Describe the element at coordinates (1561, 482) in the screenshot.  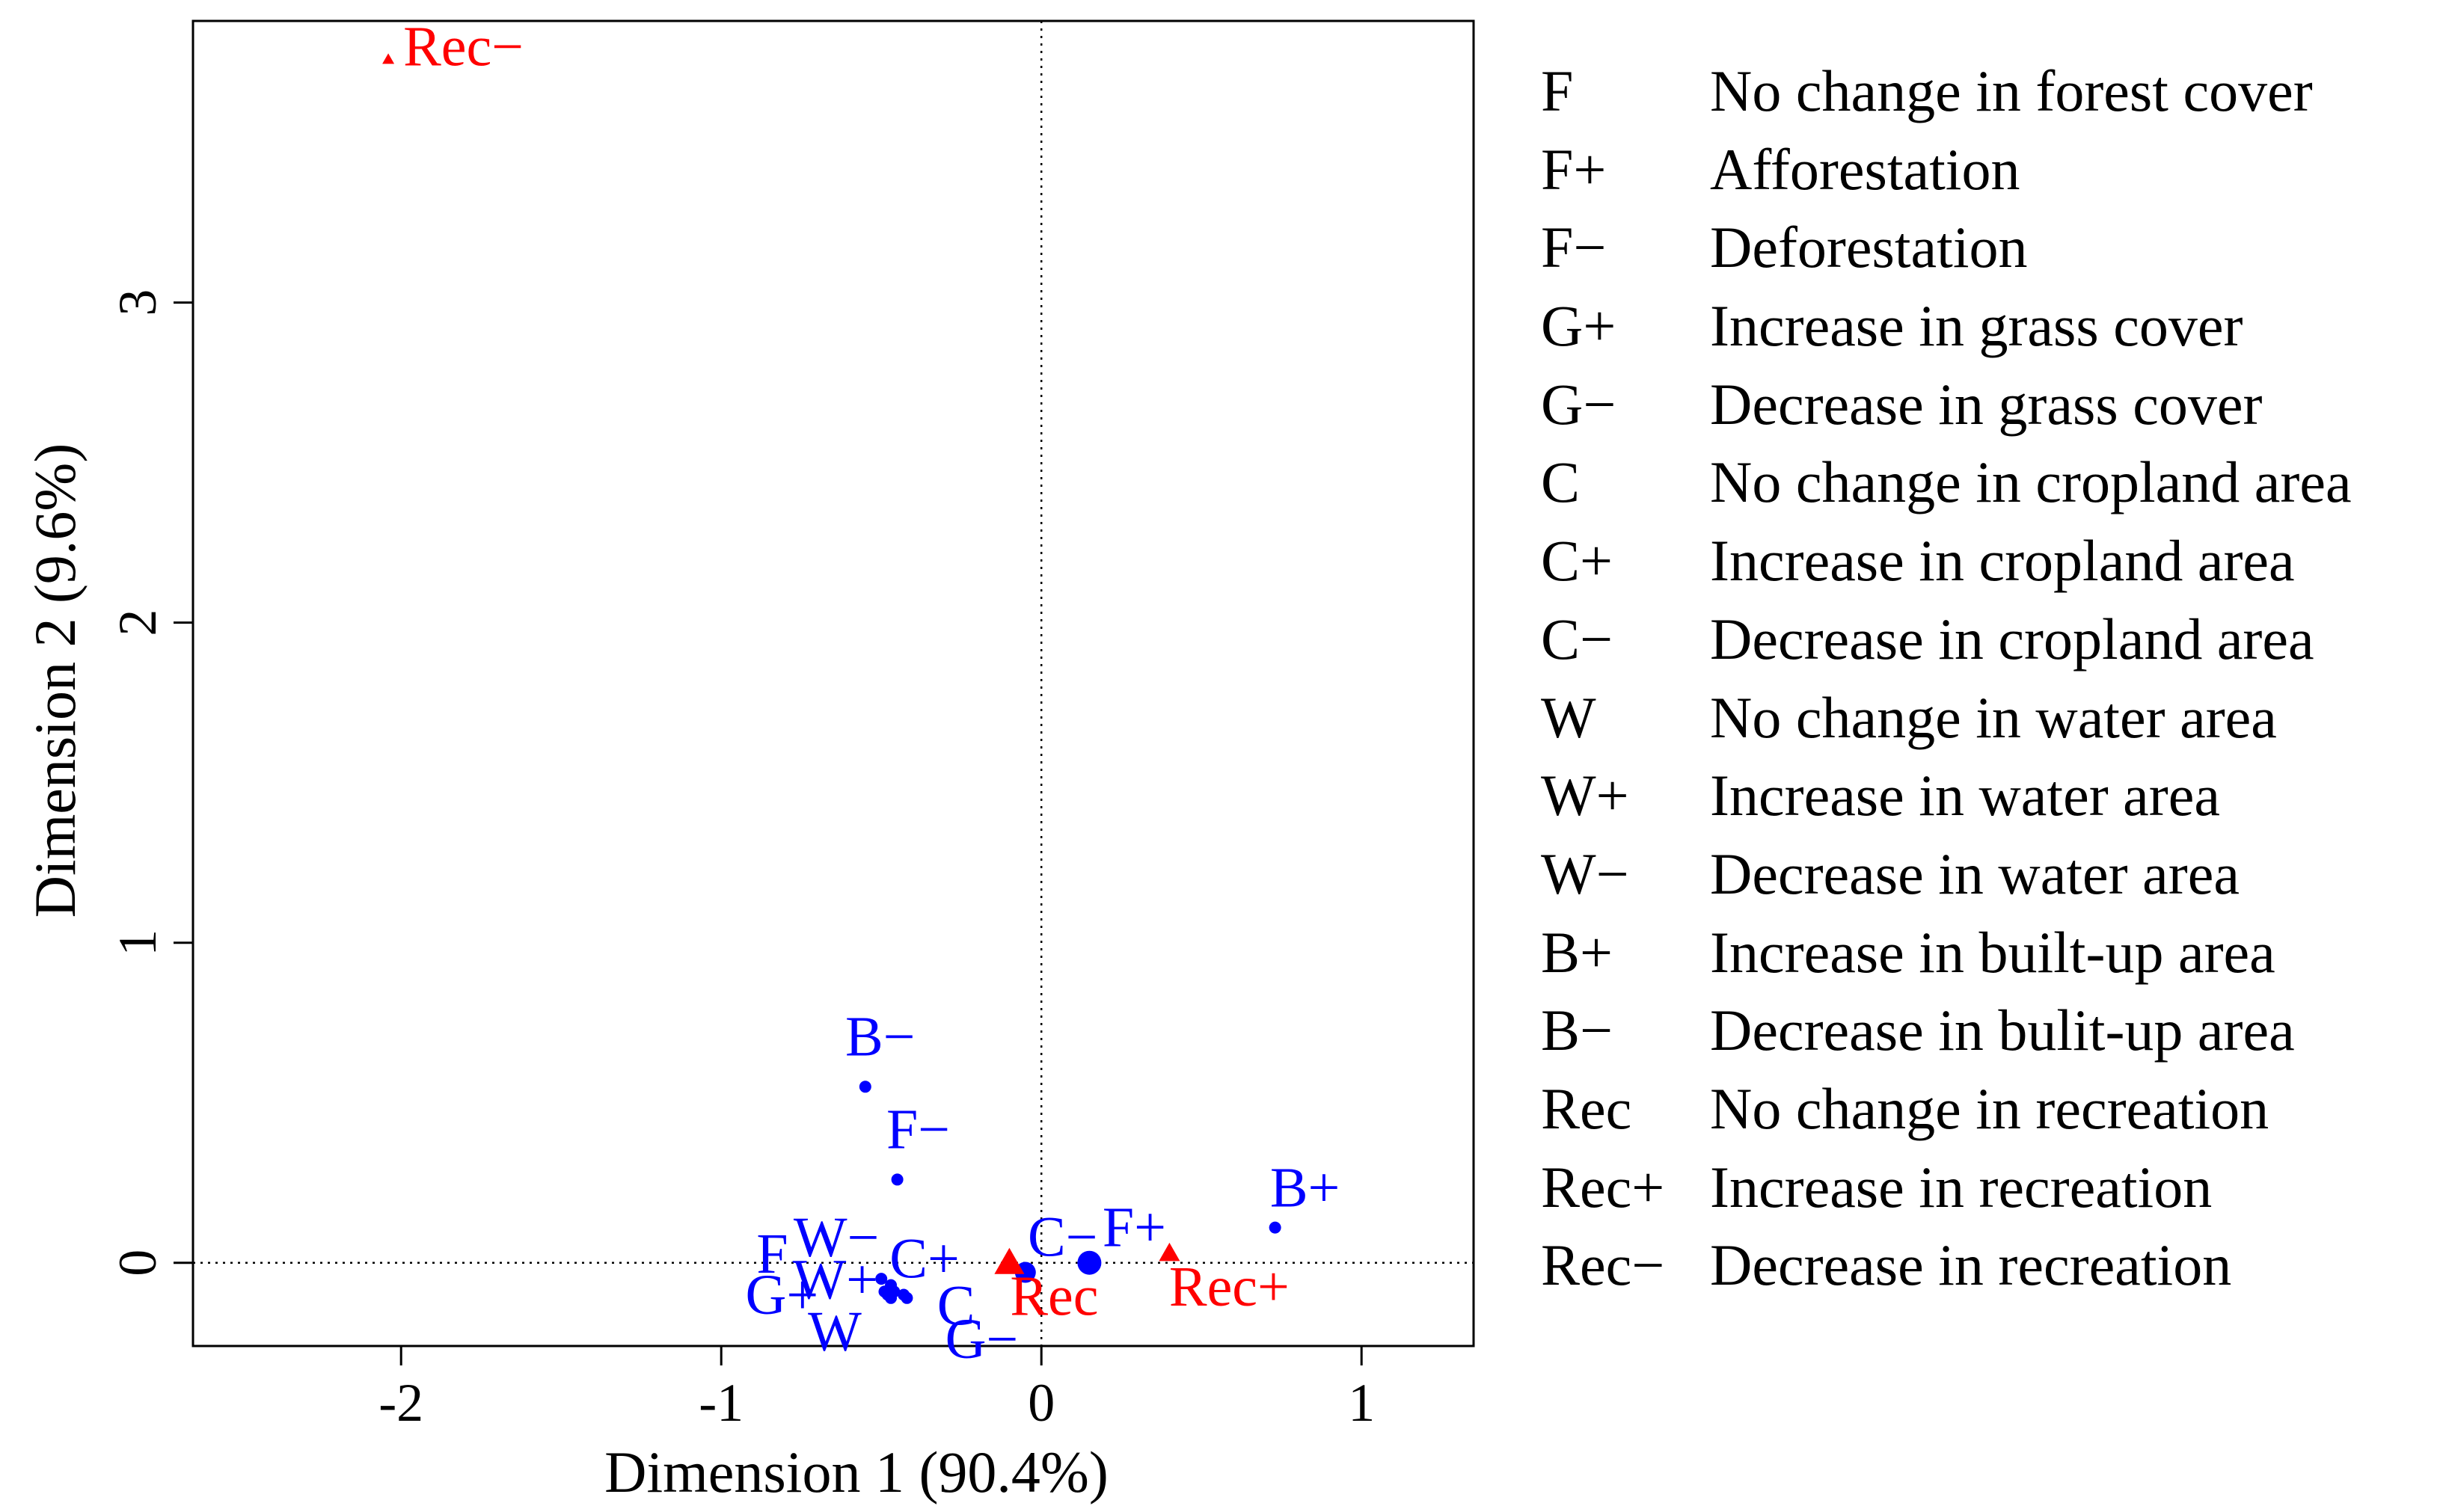
I see `legend-code: C` at that location.